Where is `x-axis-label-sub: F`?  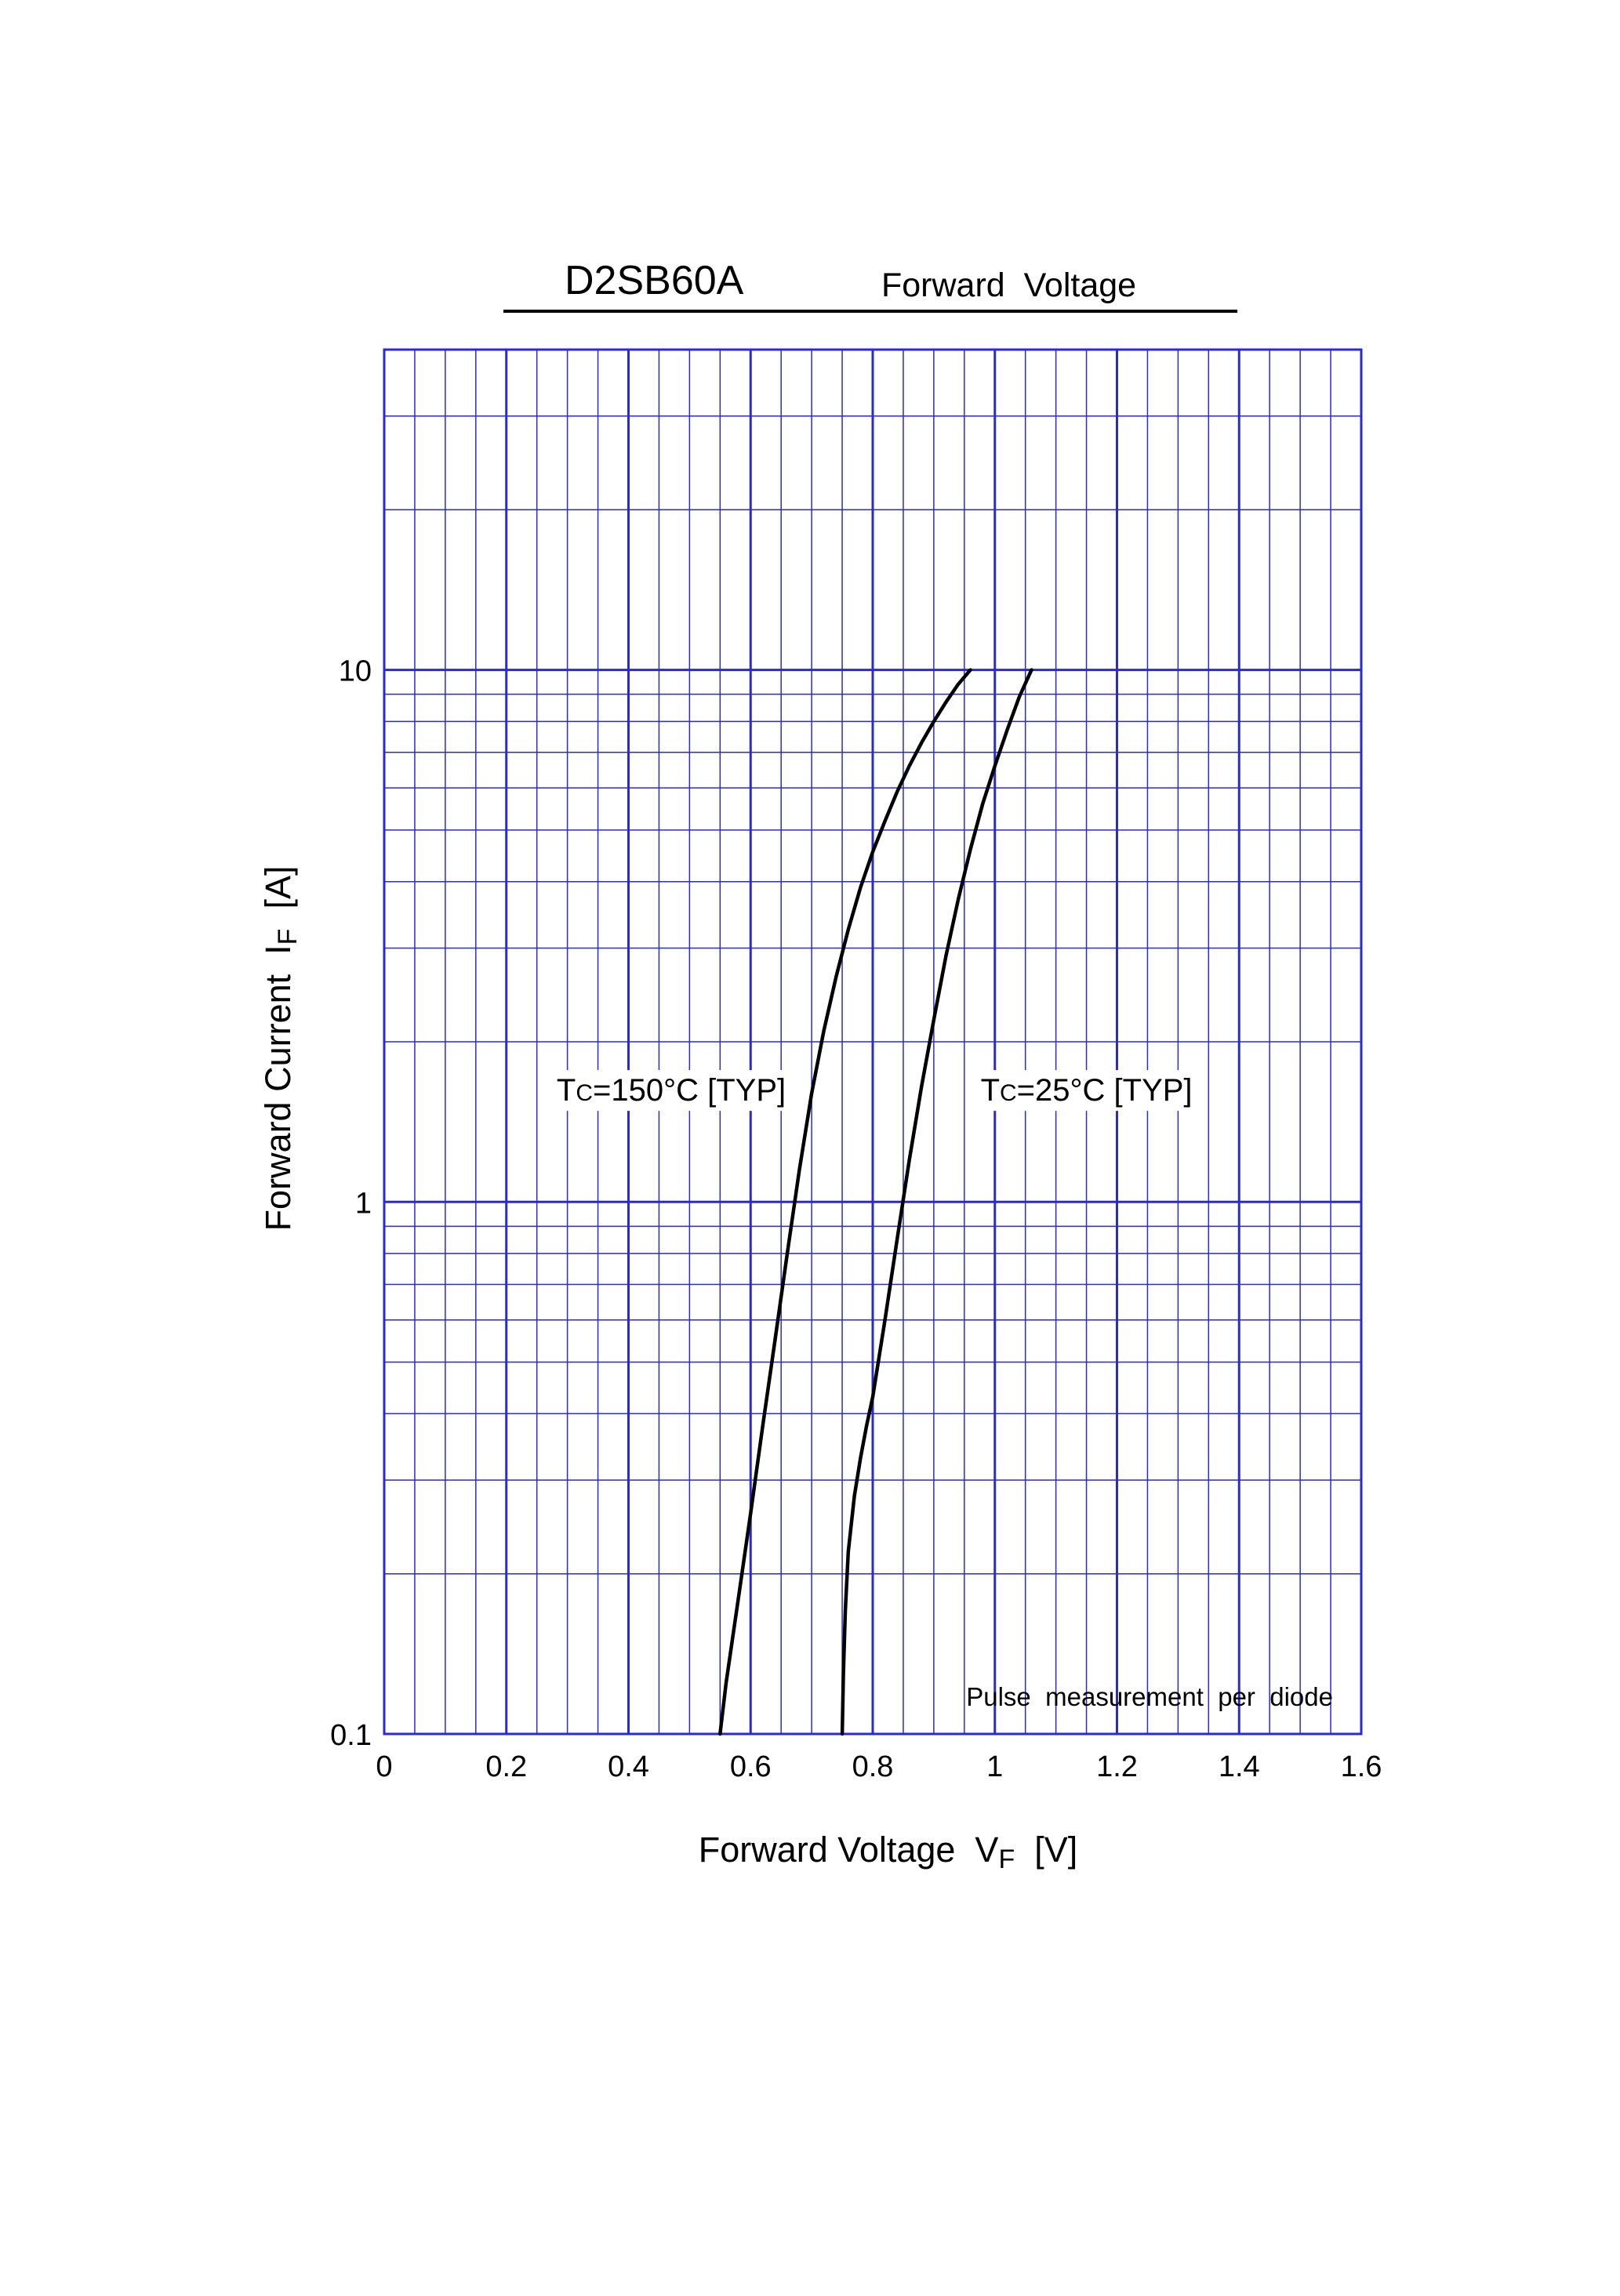 x-axis-label-sub: F is located at coordinates (1006, 1859).